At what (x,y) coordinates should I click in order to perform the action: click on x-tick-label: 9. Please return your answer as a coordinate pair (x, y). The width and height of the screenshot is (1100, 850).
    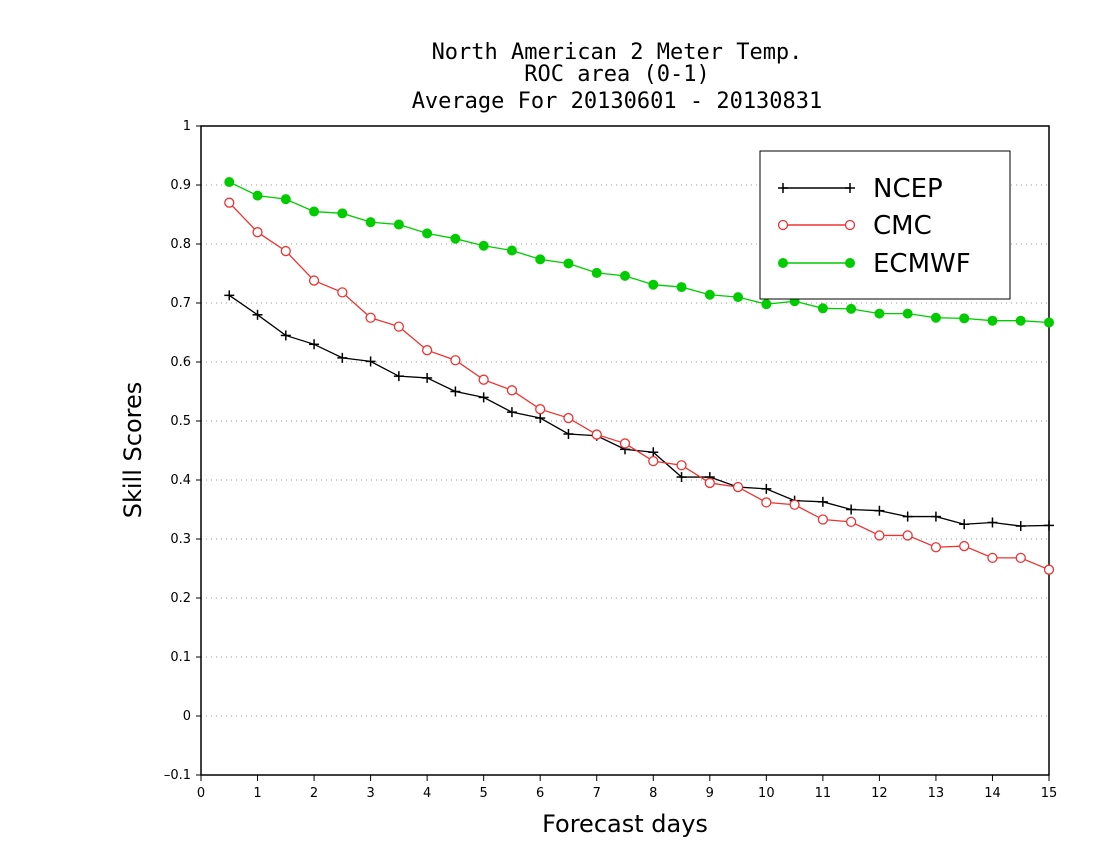
    Looking at the image, I should click on (710, 793).